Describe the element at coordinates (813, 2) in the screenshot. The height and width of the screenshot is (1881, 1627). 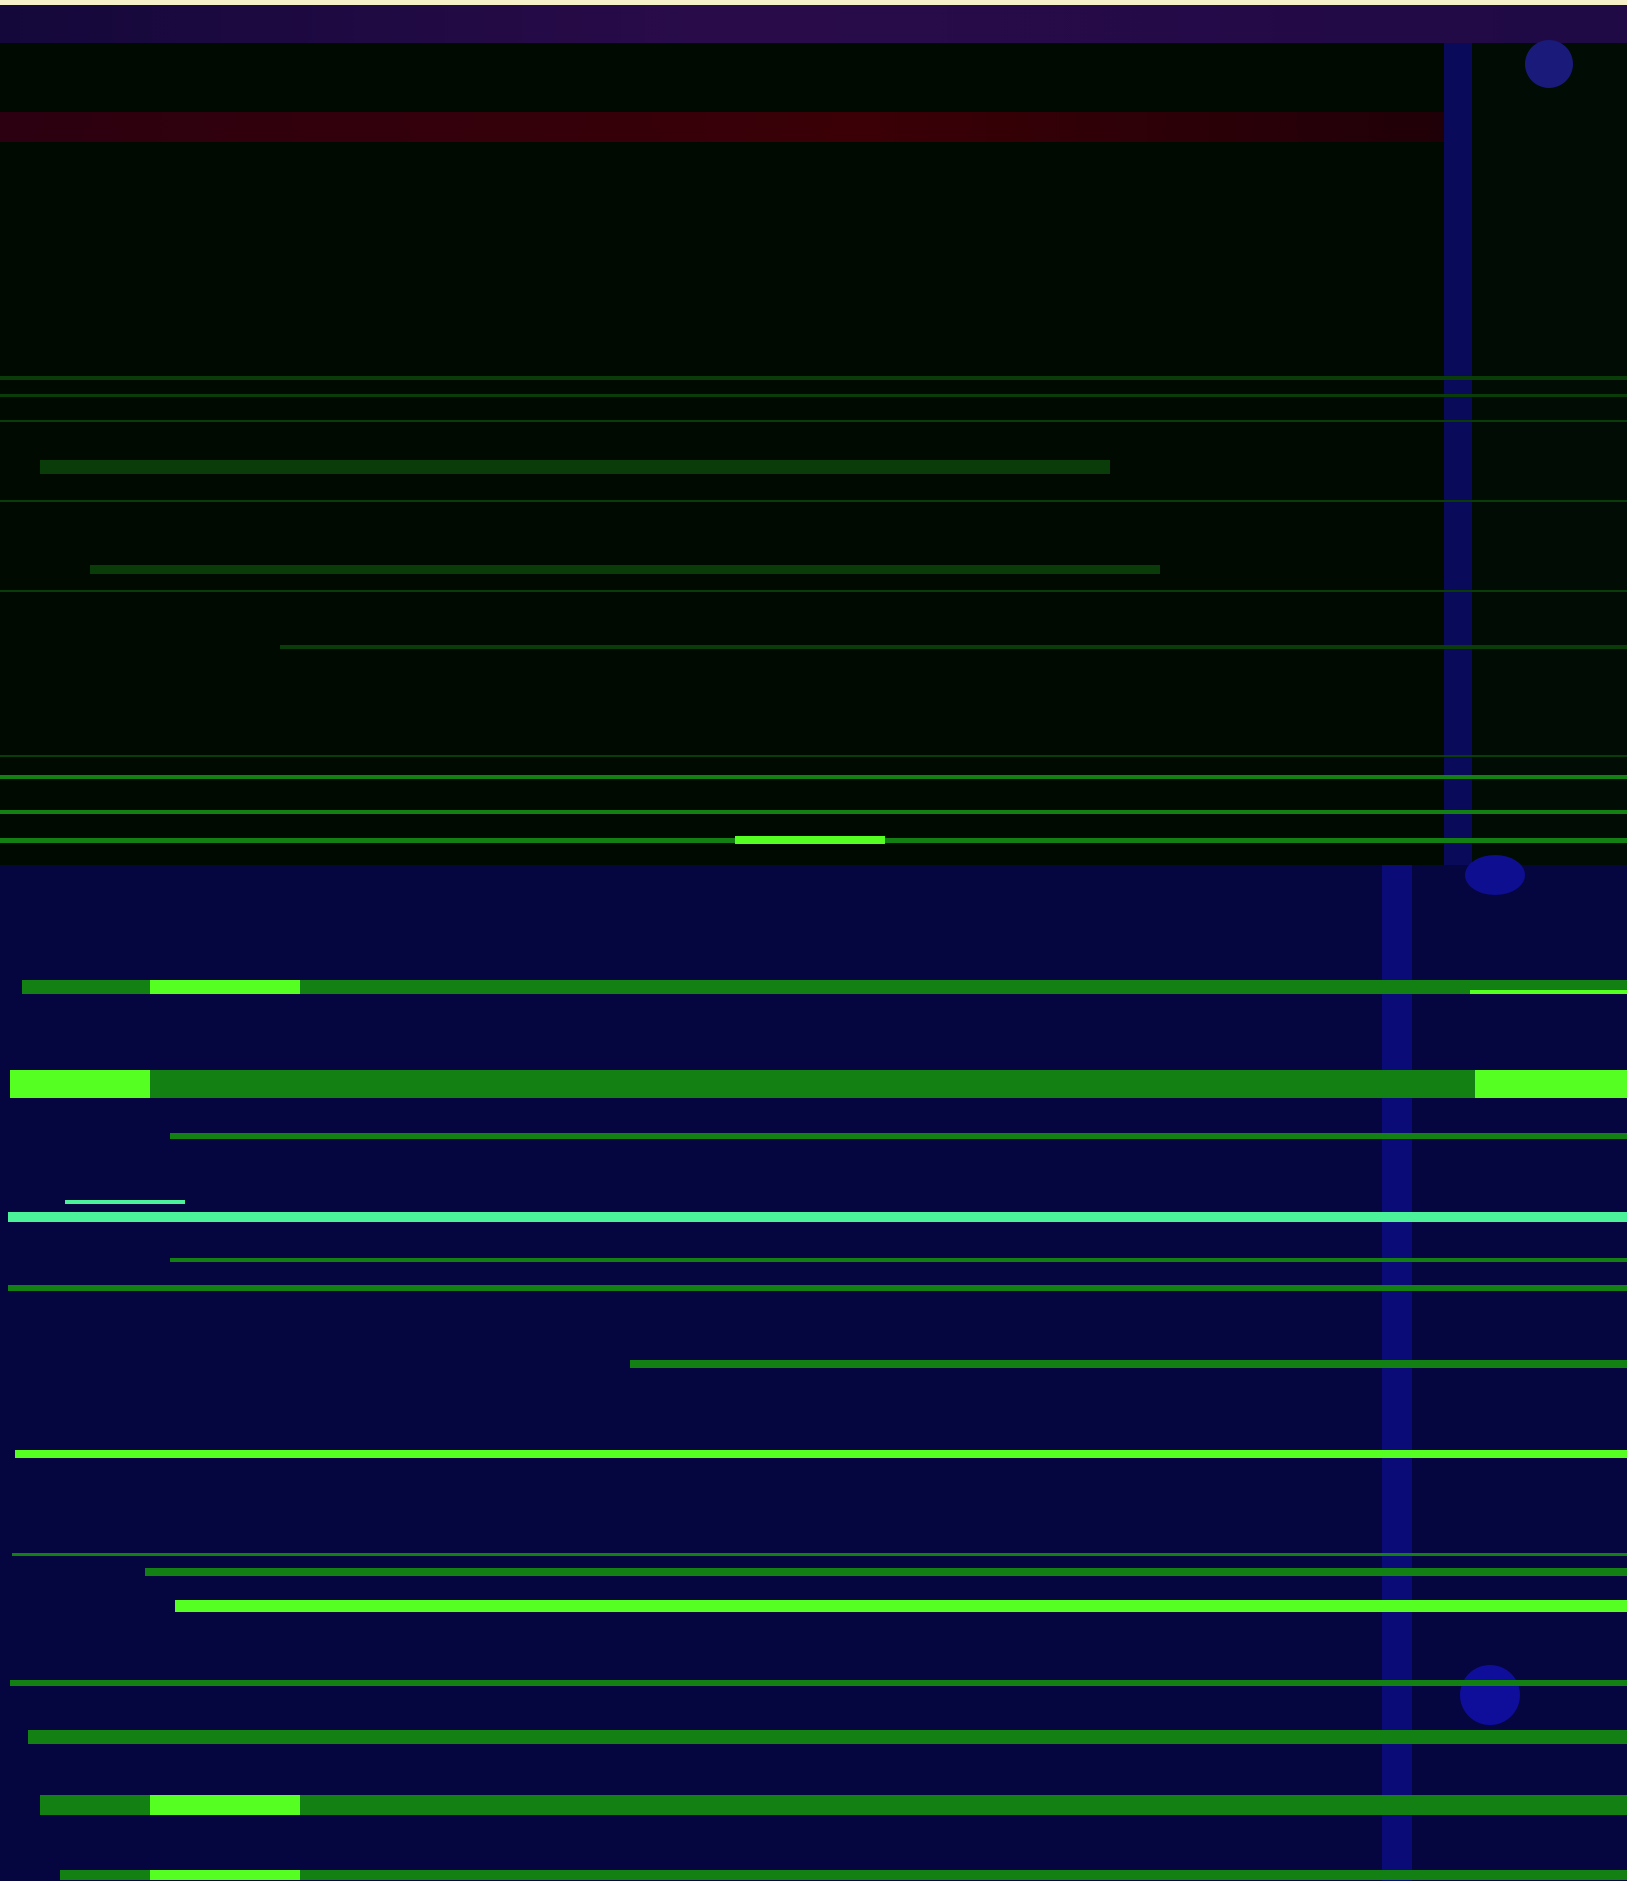
I see `top-status-strip` at that location.